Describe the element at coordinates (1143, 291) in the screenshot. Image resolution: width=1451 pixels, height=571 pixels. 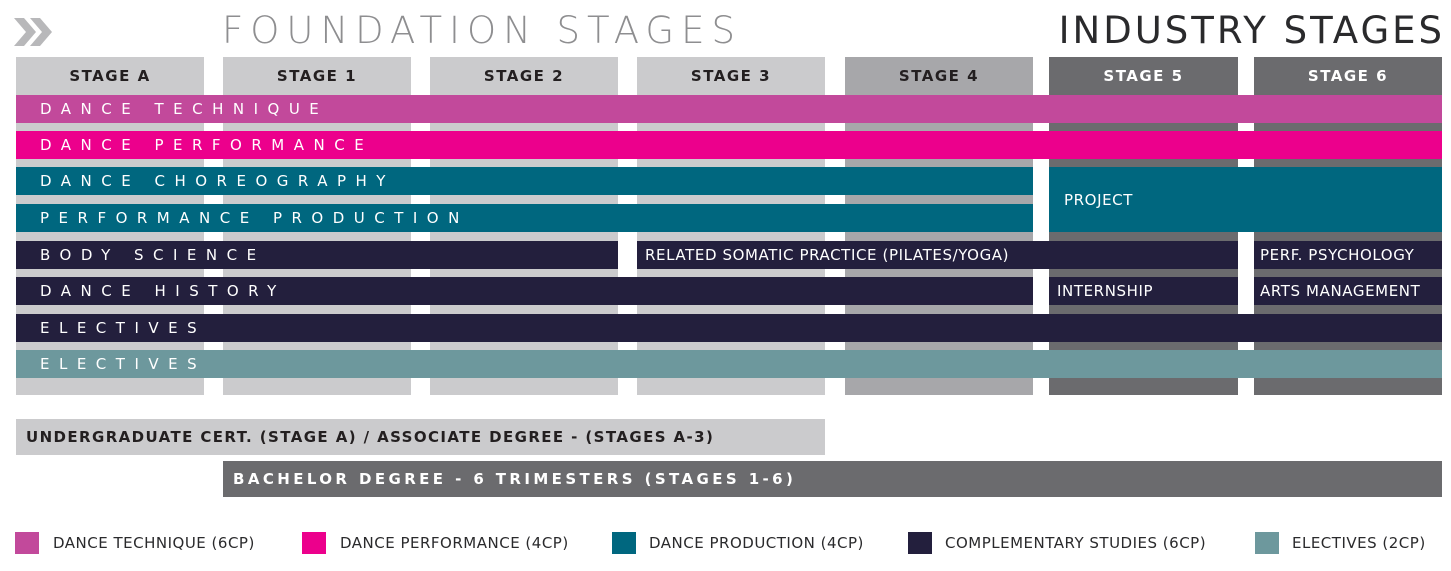
I see `internship-bar: INTERNSHIP` at that location.